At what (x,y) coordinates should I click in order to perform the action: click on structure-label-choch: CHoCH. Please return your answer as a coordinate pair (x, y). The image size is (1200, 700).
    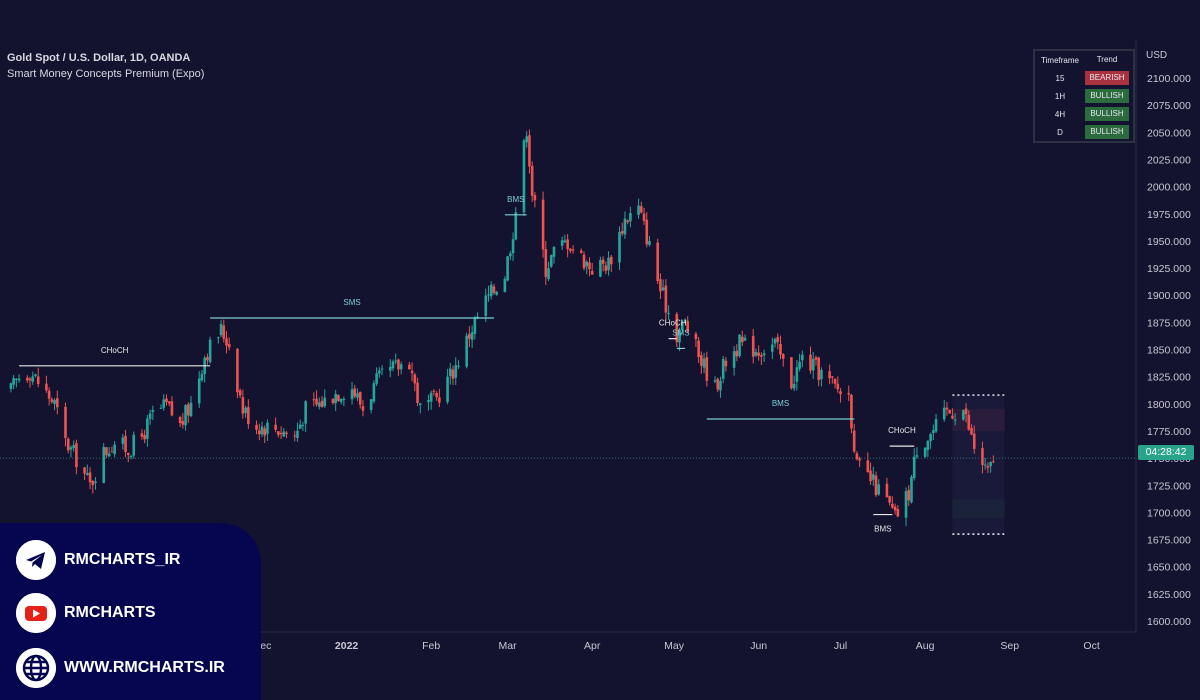
    Looking at the image, I should click on (902, 430).